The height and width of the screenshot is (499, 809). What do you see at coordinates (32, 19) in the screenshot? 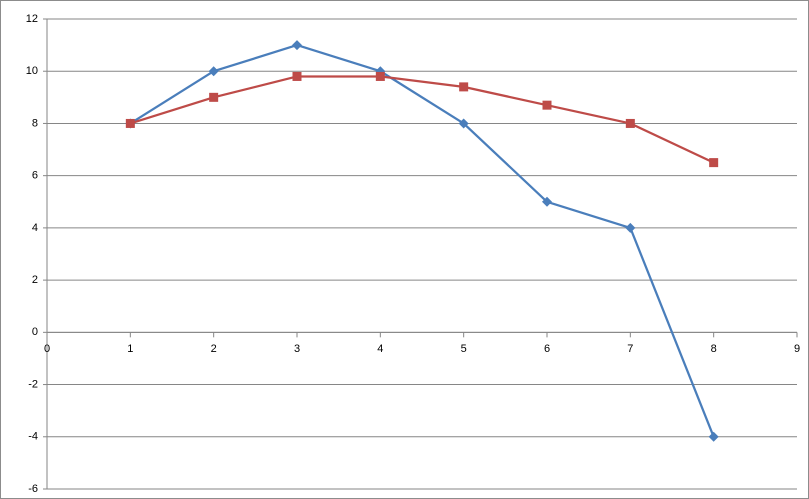
I see `y-tick-label: 12` at bounding box center [32, 19].